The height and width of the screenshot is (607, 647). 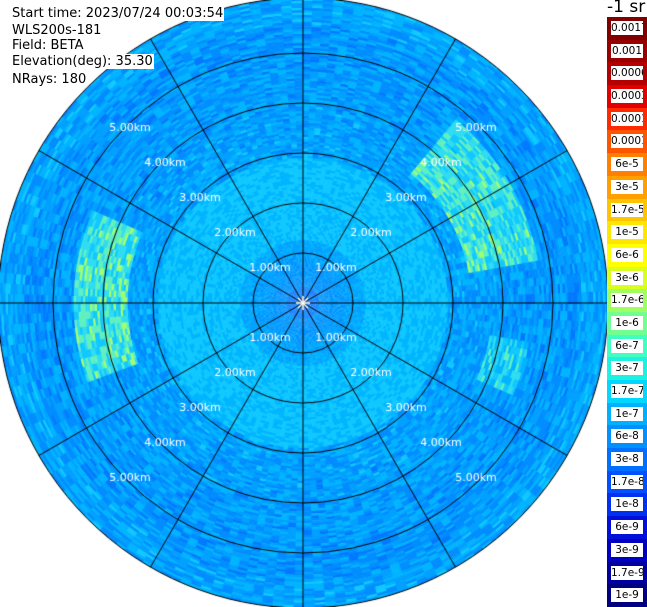 I want to click on colorbar-swatch: 0.0003, so click(x=627, y=96).